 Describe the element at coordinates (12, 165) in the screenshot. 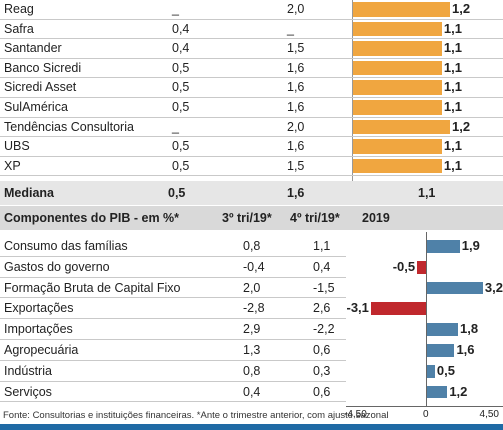

I see `institution-name: XP` at that location.